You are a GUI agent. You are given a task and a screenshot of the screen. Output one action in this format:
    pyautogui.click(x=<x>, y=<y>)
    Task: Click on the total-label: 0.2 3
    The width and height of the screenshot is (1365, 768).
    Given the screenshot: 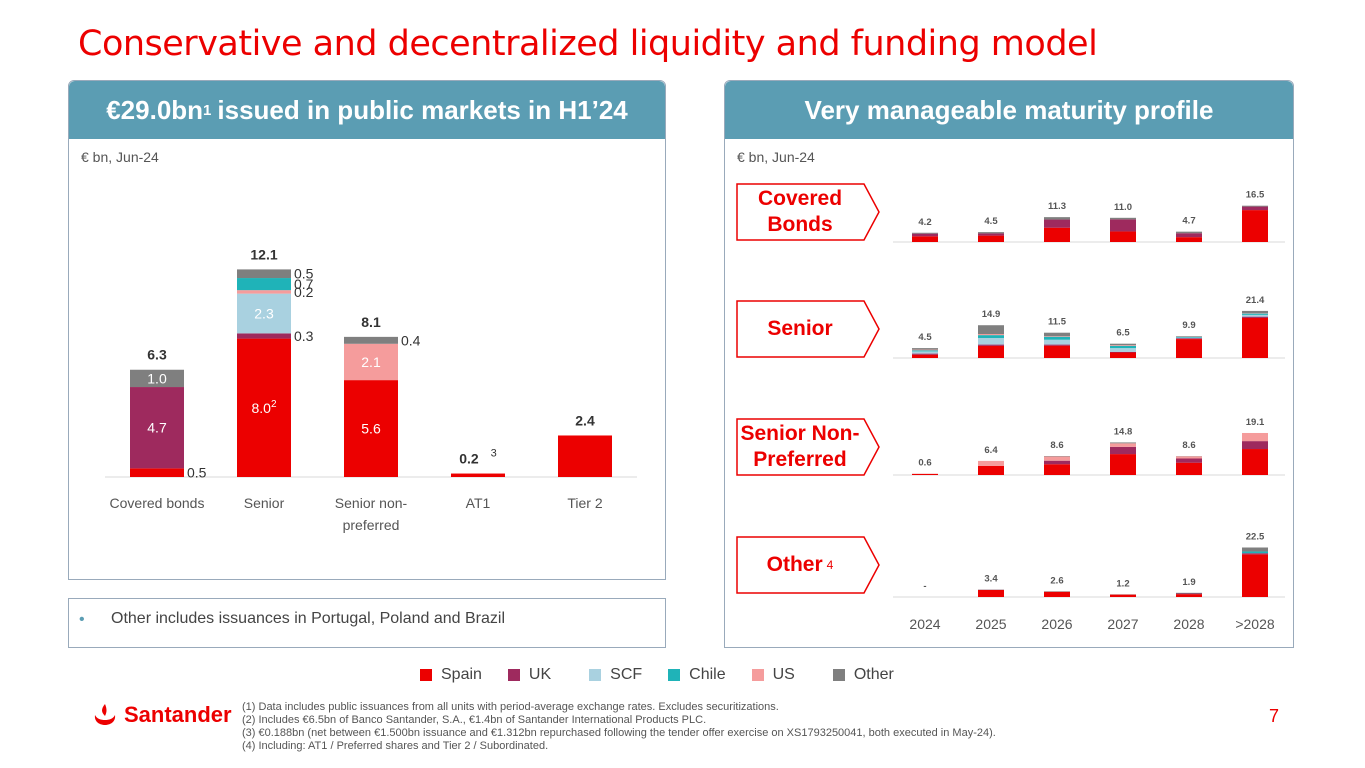 What is the action you would take?
    pyautogui.click(x=478, y=457)
    